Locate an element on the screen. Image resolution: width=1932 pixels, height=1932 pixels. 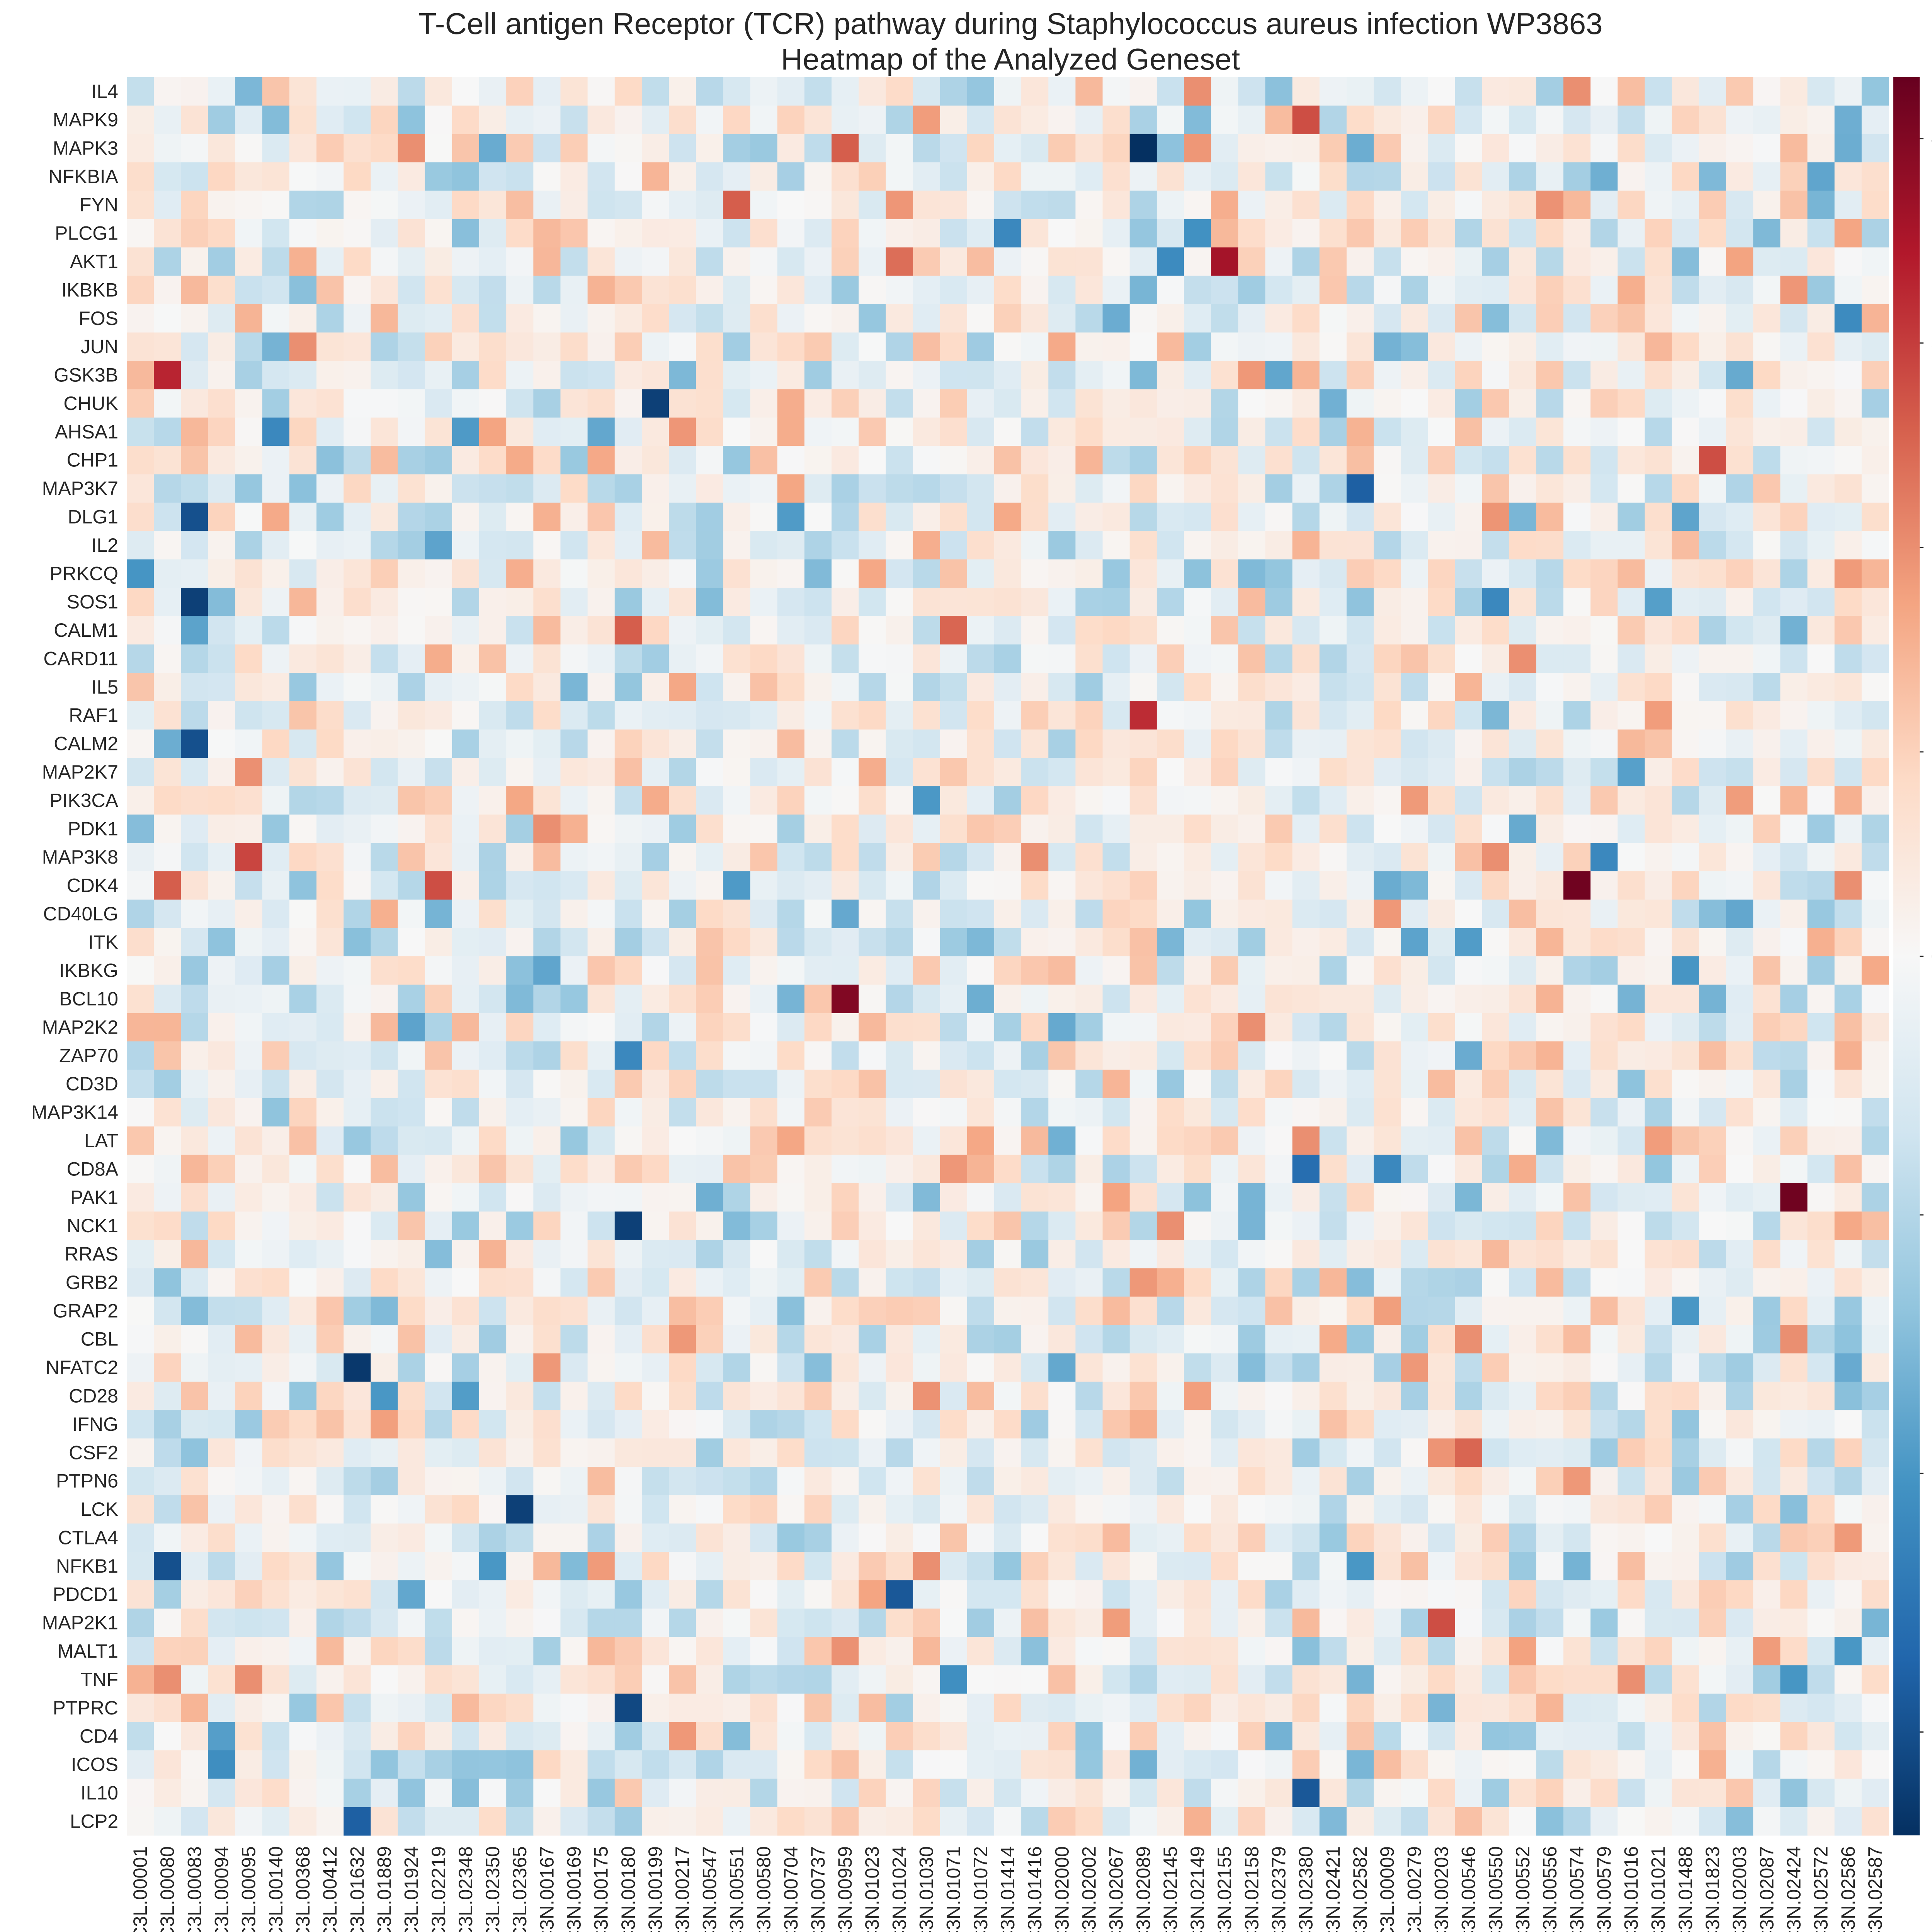
row-label: CD28 is located at coordinates (94, 1396).